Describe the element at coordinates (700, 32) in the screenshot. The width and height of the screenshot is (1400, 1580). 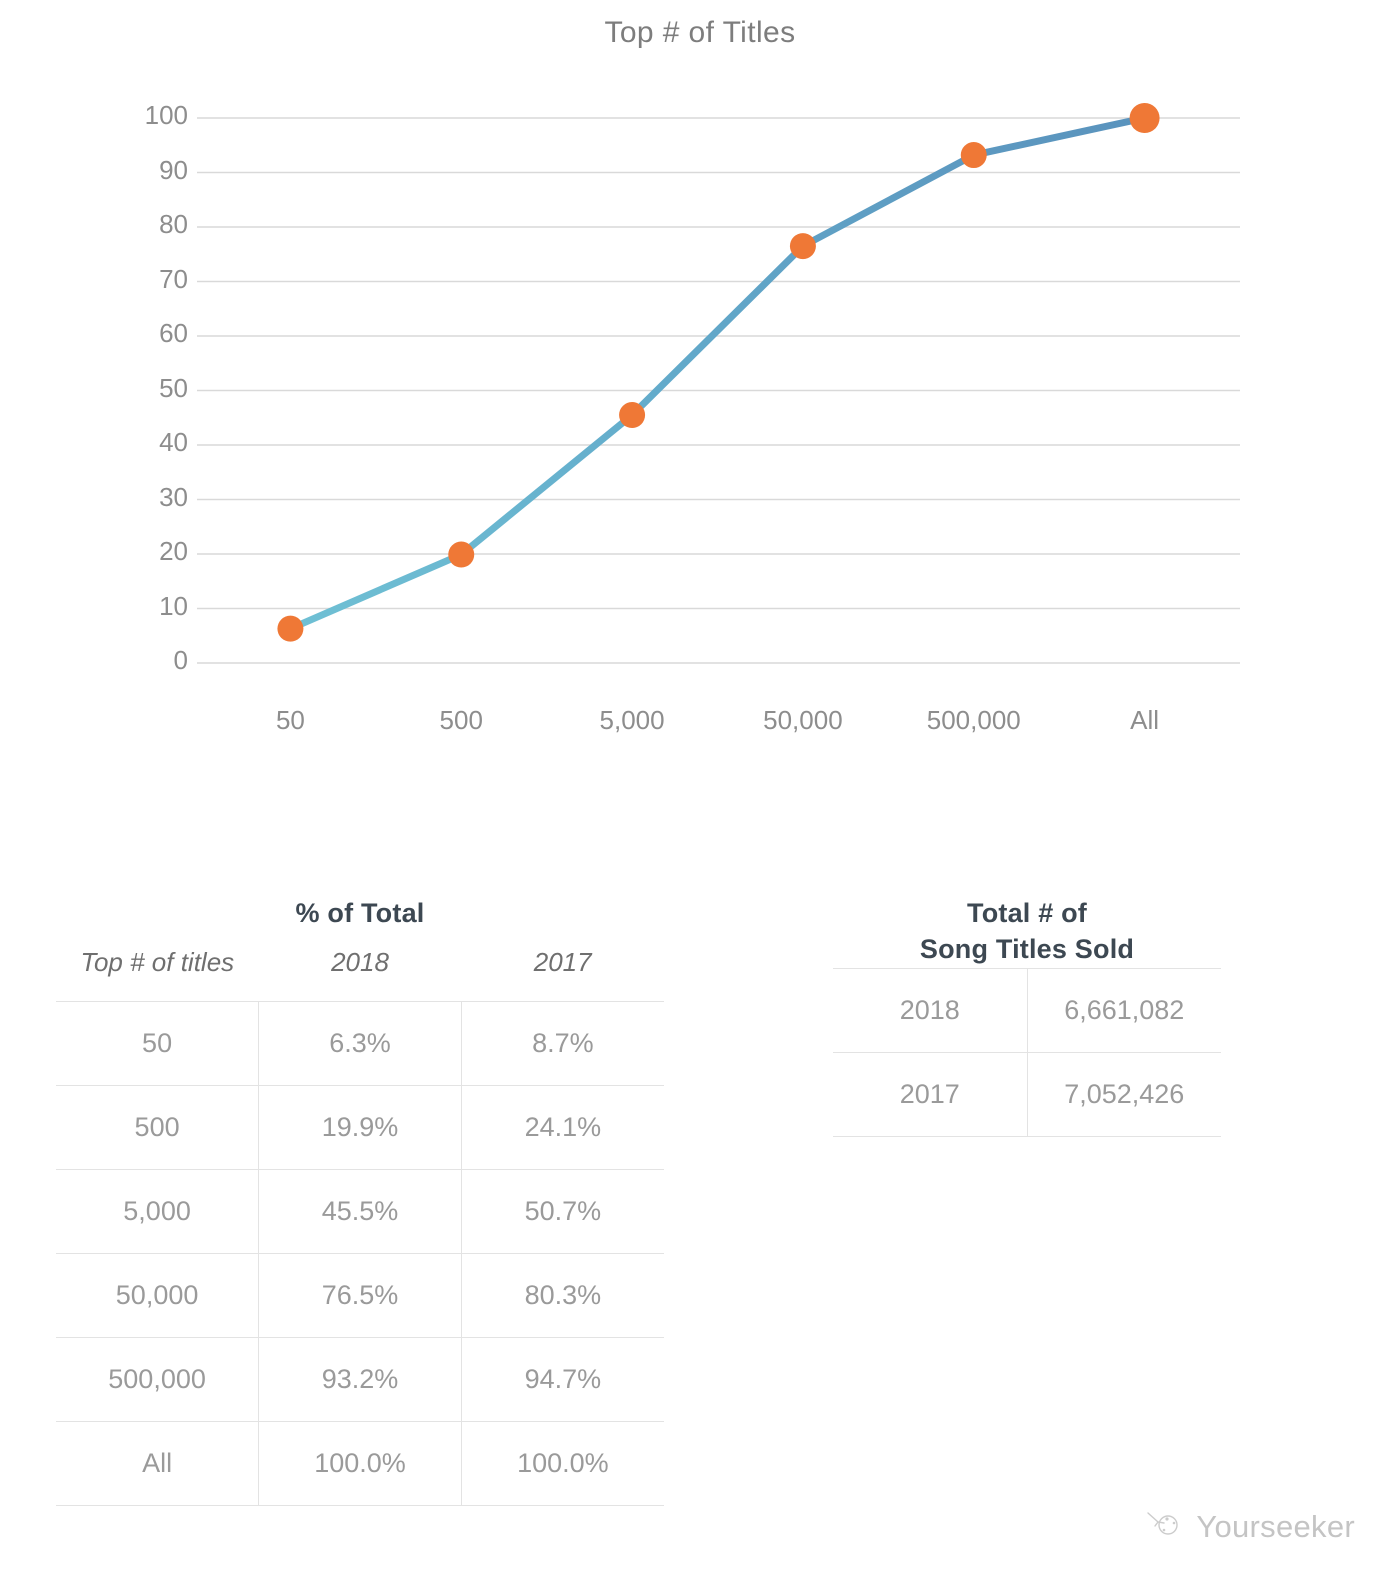
I see `chart-title: Top # of Titles` at that location.